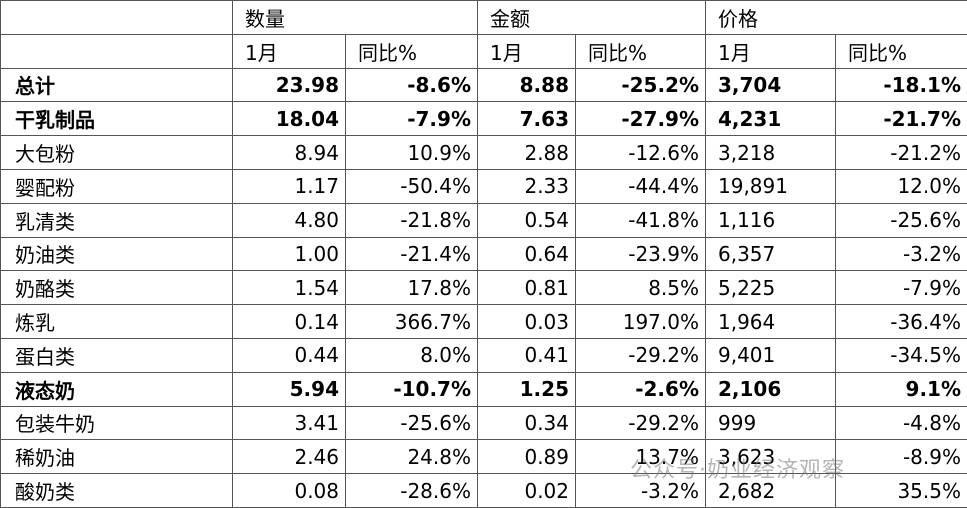  What do you see at coordinates (289, 423) in the screenshot?
I see `cell: 3.41` at bounding box center [289, 423].